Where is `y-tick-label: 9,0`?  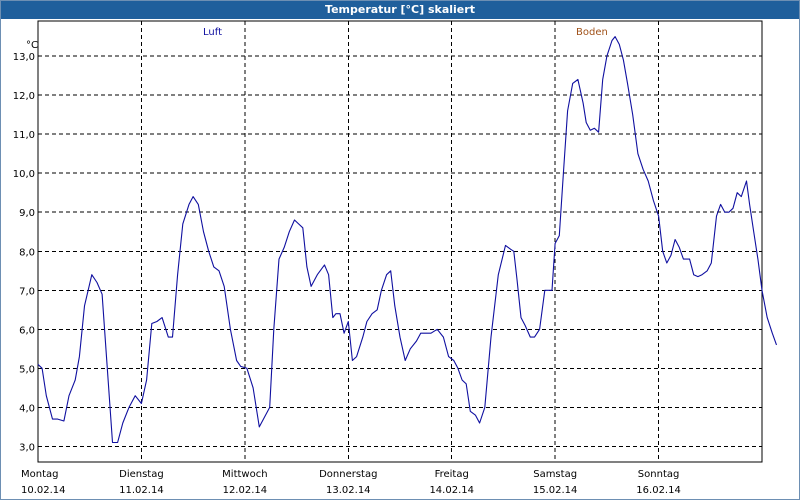 y-tick-label: 9,0 is located at coordinates (27, 213).